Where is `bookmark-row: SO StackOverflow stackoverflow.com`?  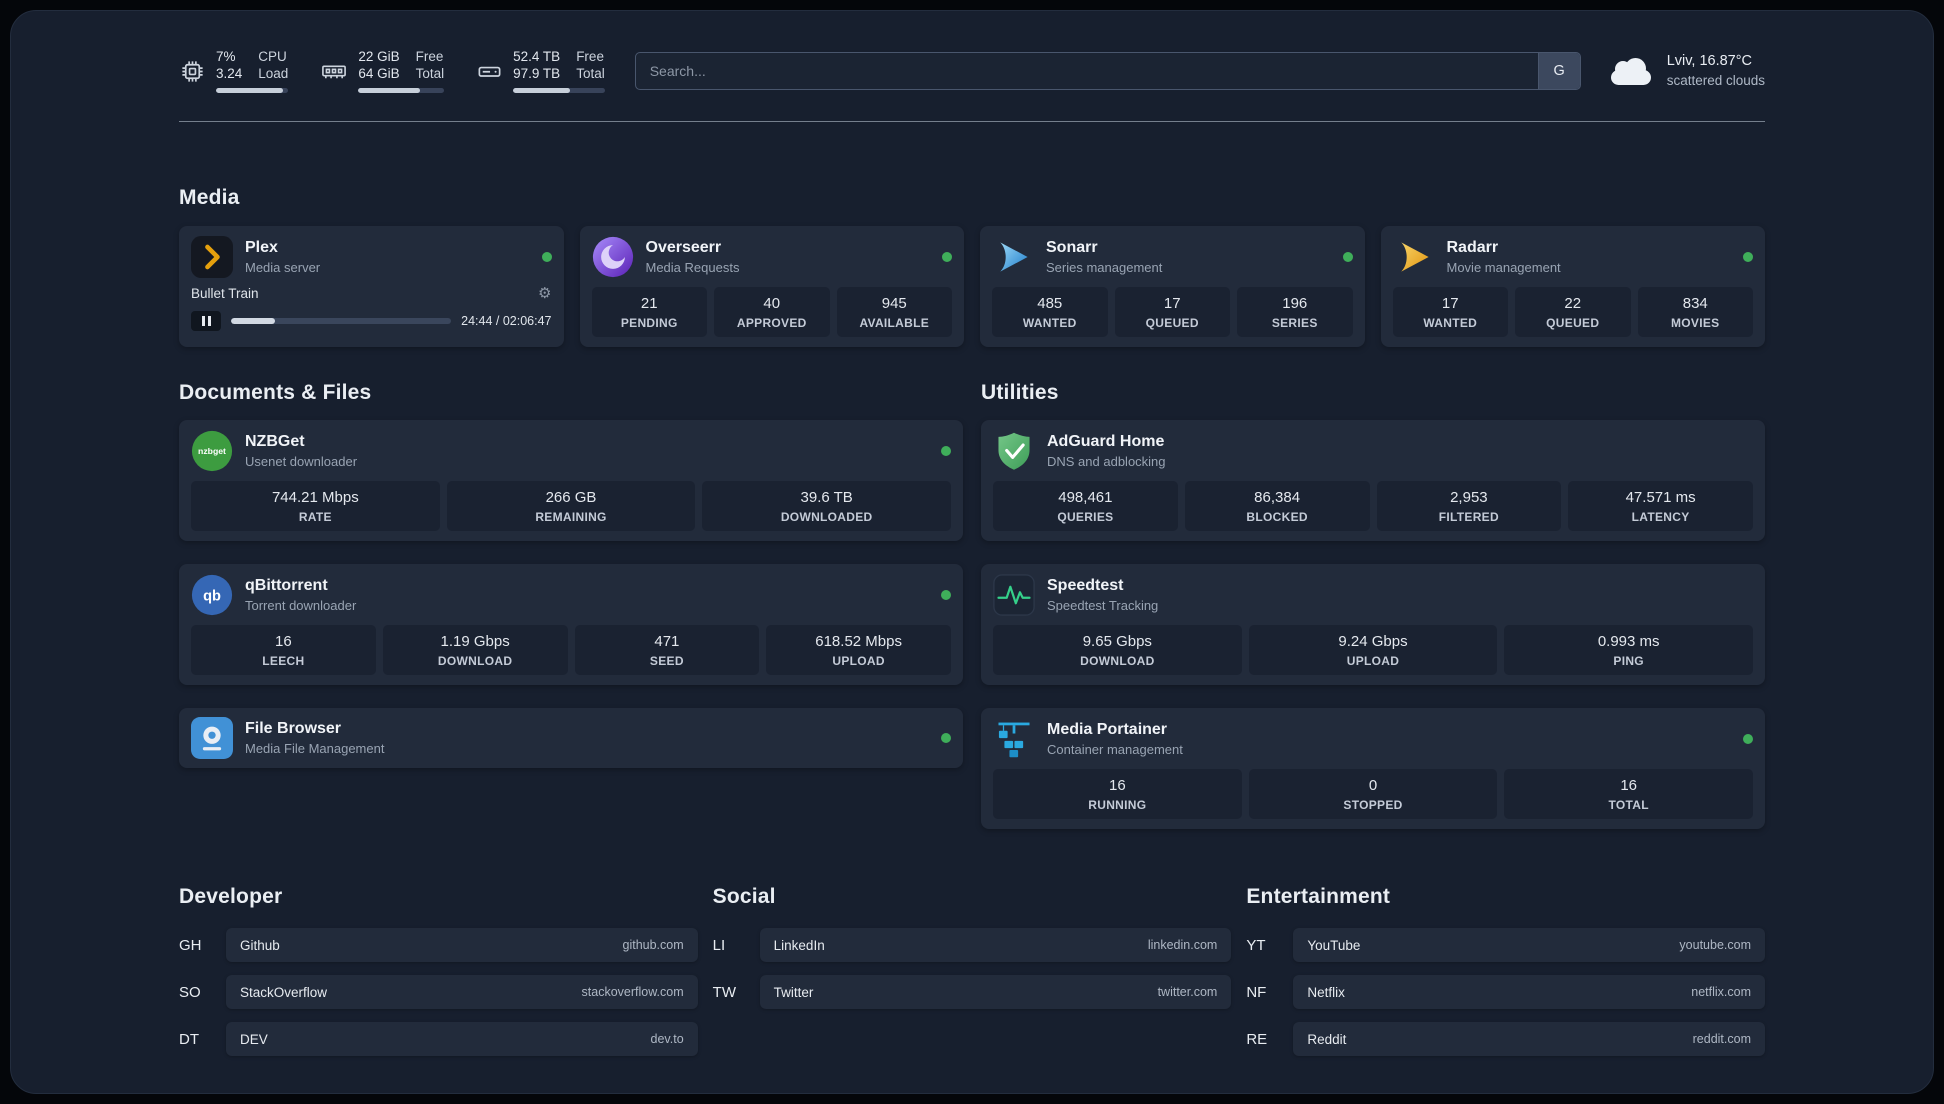
bookmark-row: SO StackOverflow stackoverflow.com is located at coordinates (438, 992).